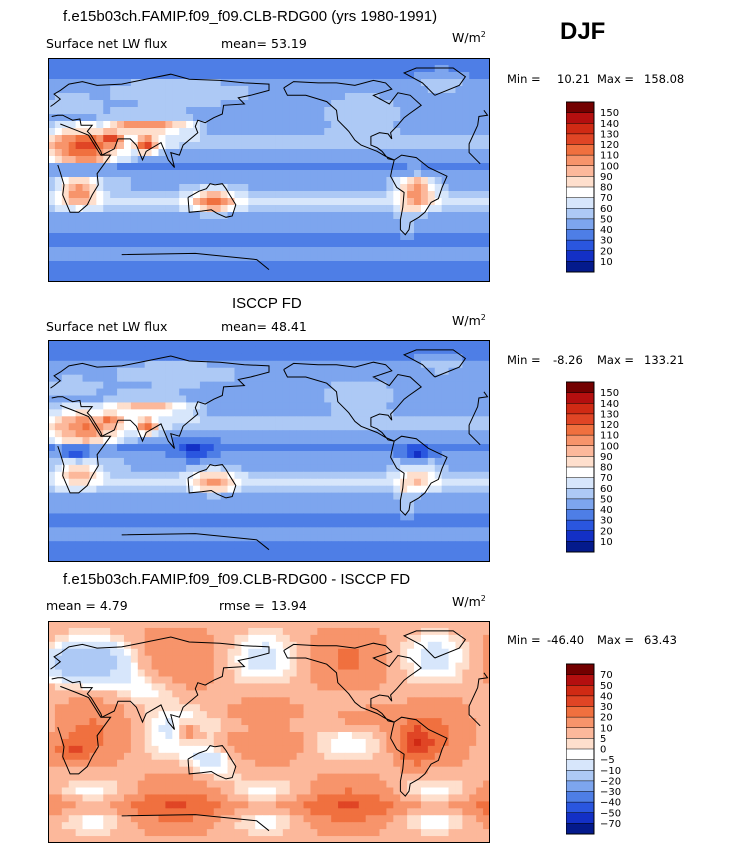 This screenshot has width=733, height=847. Describe the element at coordinates (609, 414) in the screenshot. I see `colorbar-tick-label: 130` at that location.